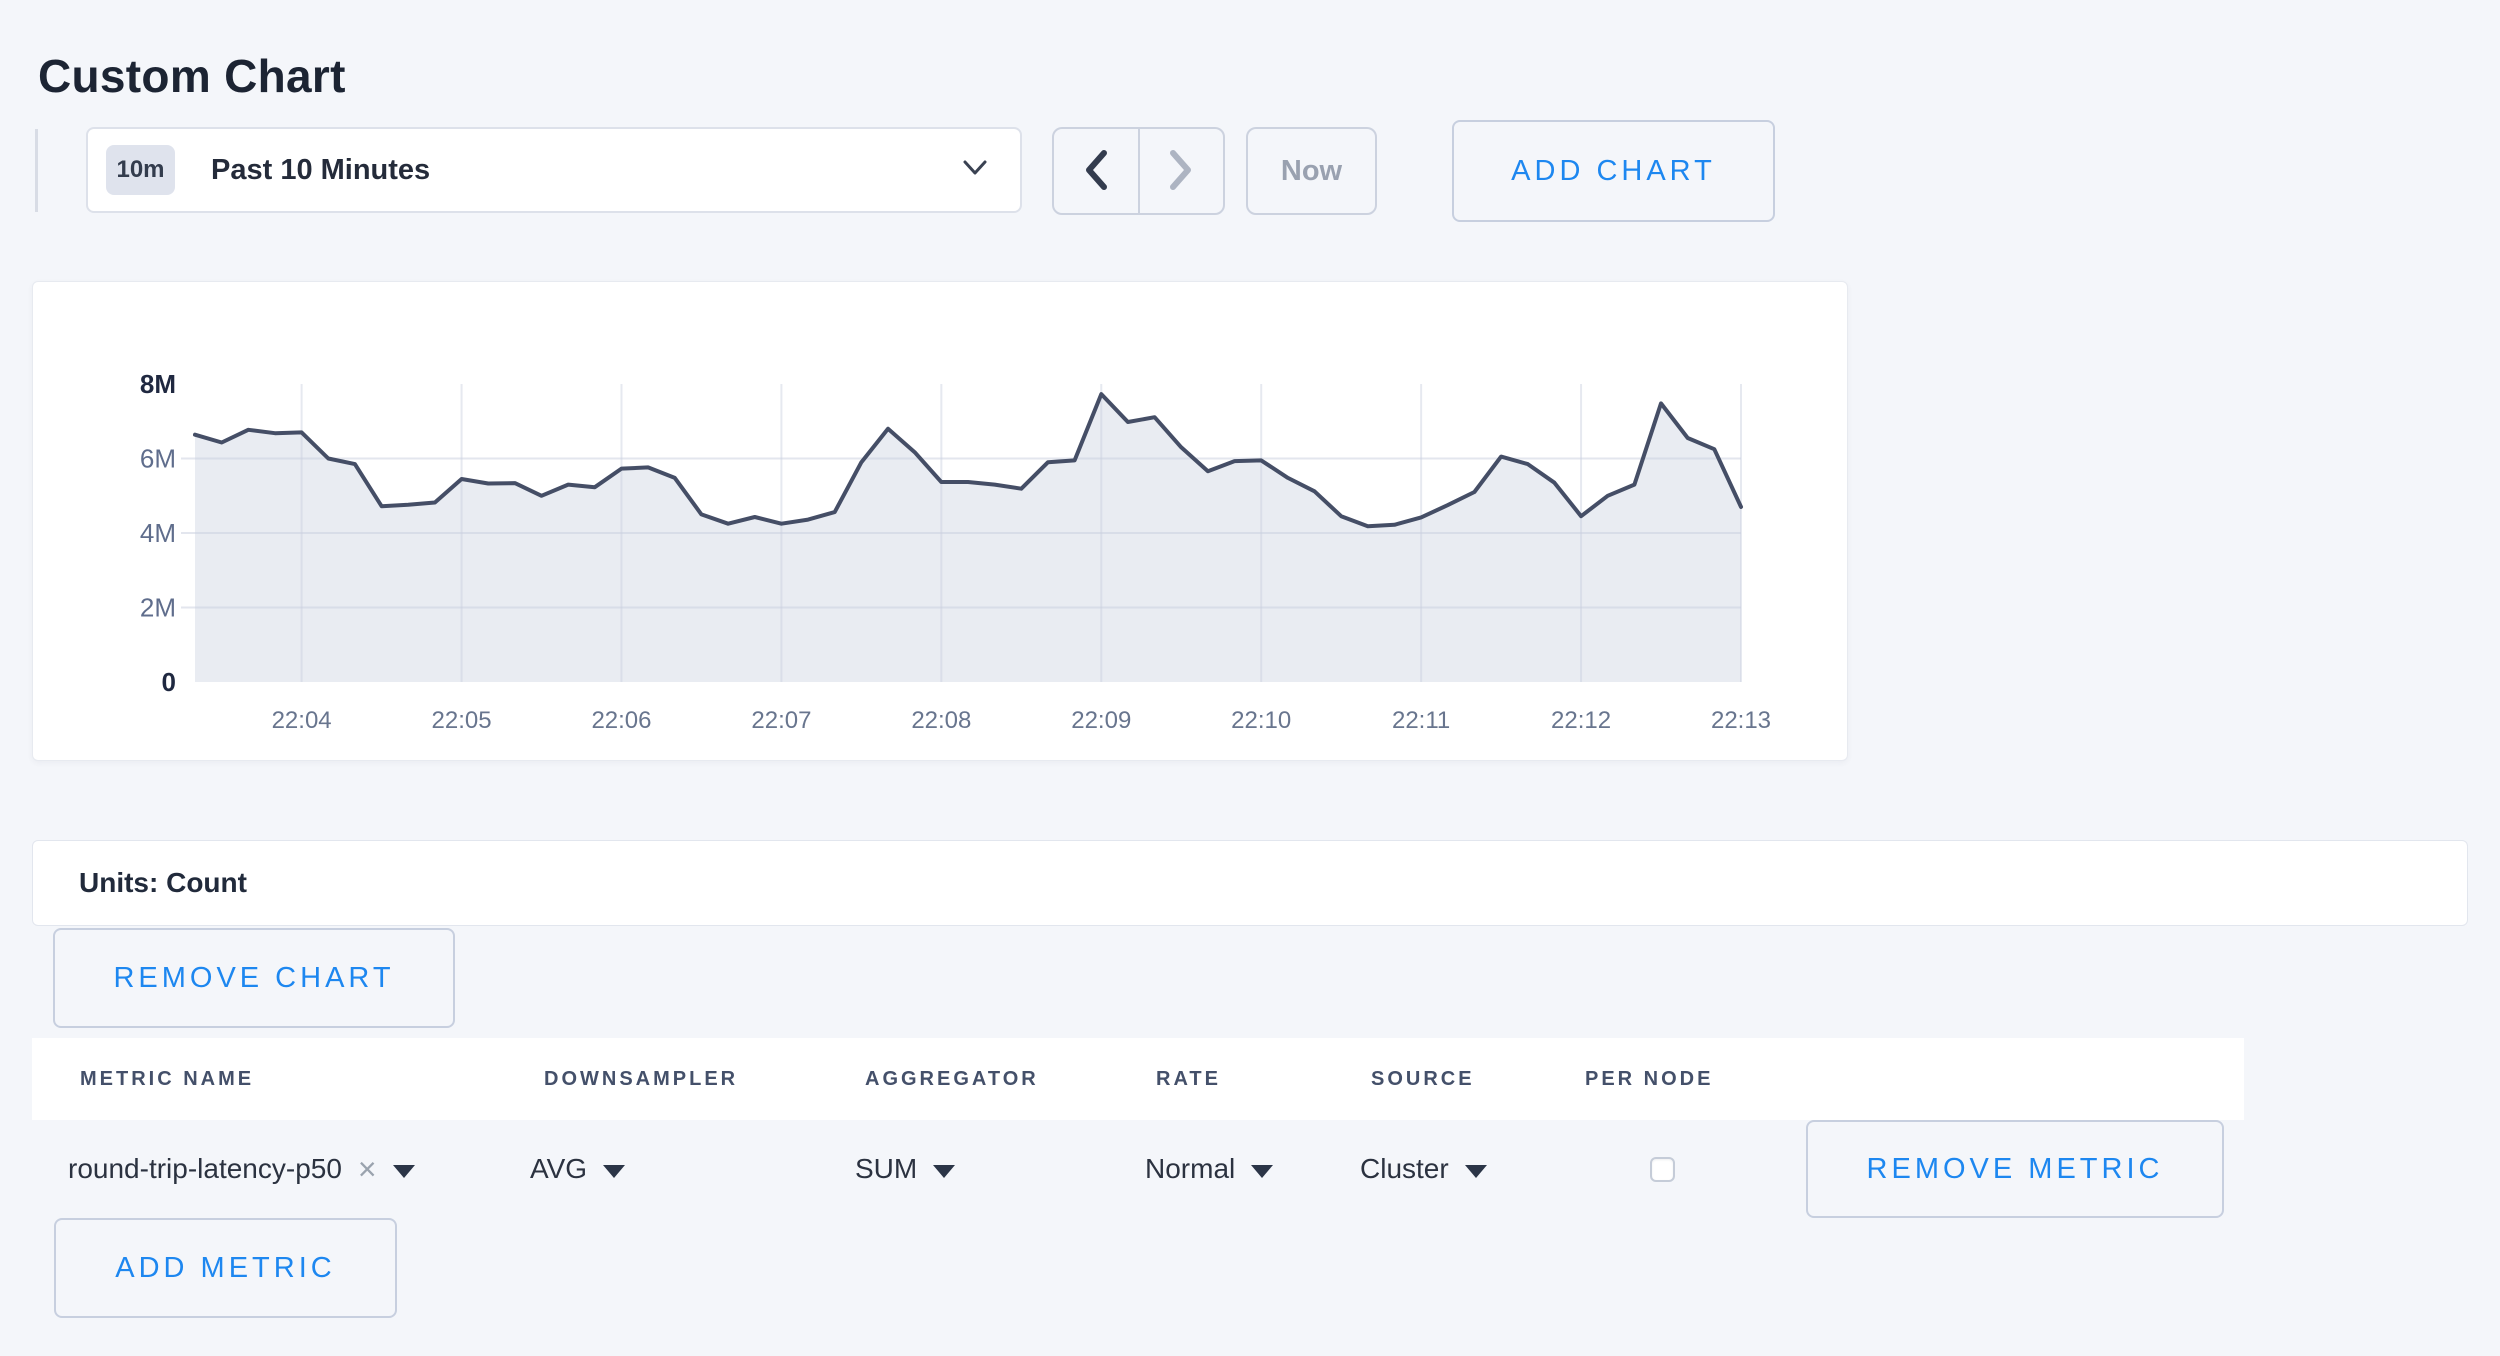 This screenshot has width=2500, height=1356. Describe the element at coordinates (225, 1268) in the screenshot. I see `add-metric-button: ADD METRIC` at that location.